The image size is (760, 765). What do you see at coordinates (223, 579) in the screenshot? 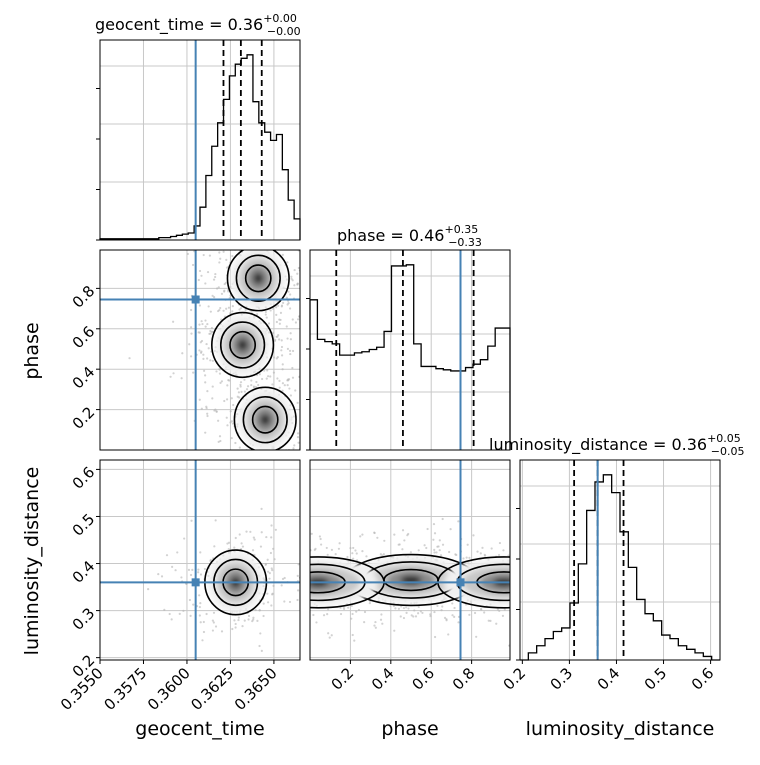
I see `joint-geocent_time-luminosity_distance` at bounding box center [223, 579].